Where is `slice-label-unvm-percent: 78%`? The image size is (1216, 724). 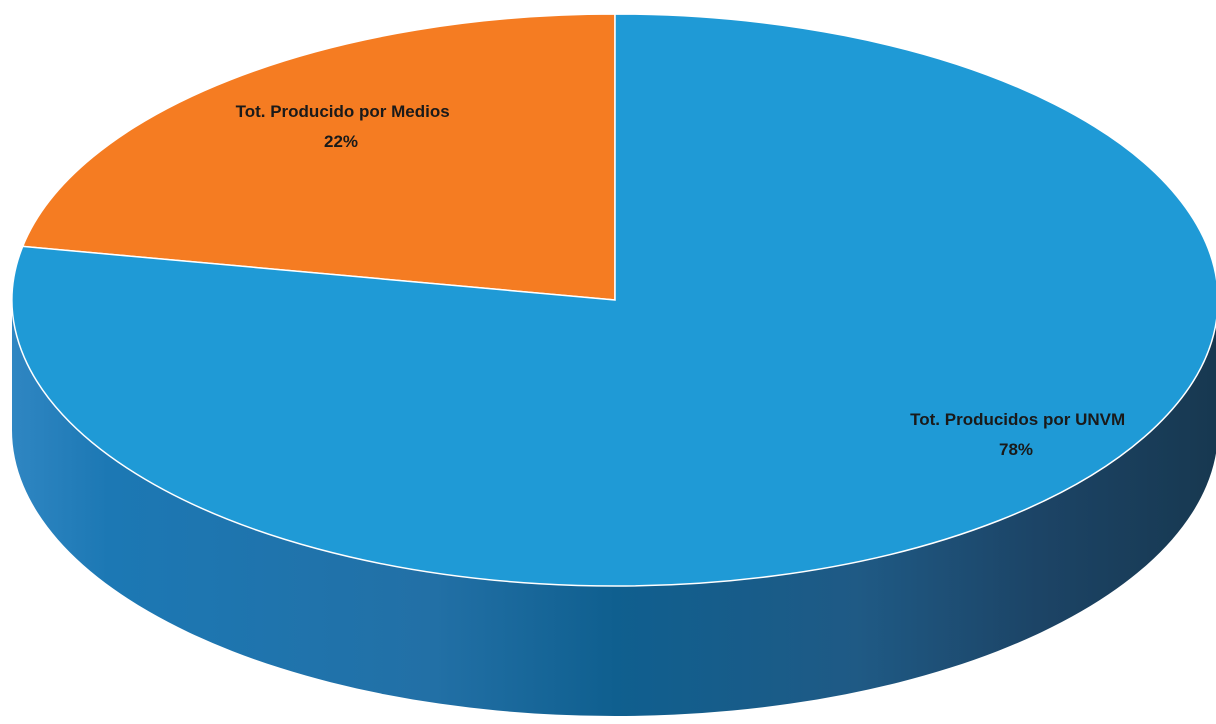
slice-label-unvm-percent: 78% is located at coordinates (1016, 449).